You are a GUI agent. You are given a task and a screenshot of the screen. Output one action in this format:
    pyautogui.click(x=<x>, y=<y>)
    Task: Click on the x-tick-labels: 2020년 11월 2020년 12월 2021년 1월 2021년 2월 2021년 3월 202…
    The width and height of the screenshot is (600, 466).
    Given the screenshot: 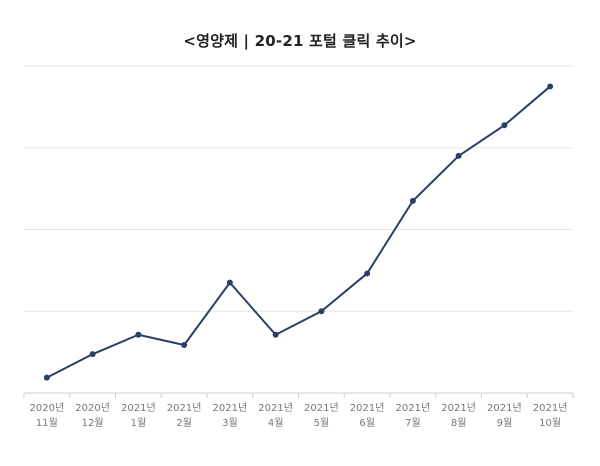 What is the action you would take?
    pyautogui.click(x=299, y=415)
    